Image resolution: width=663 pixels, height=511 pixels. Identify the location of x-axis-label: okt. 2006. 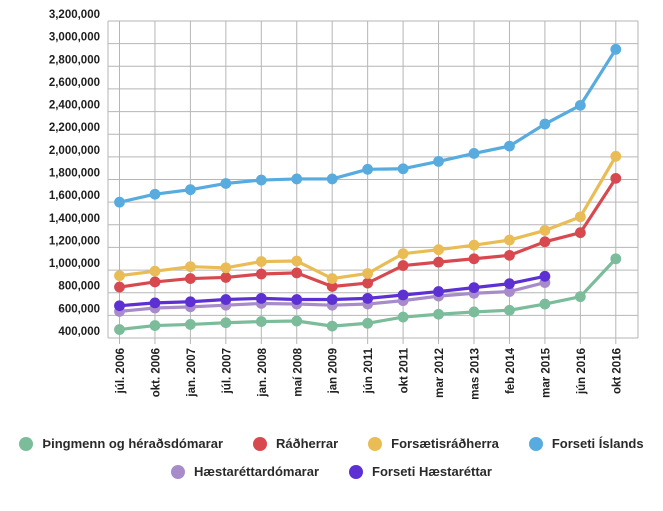
(156, 372).